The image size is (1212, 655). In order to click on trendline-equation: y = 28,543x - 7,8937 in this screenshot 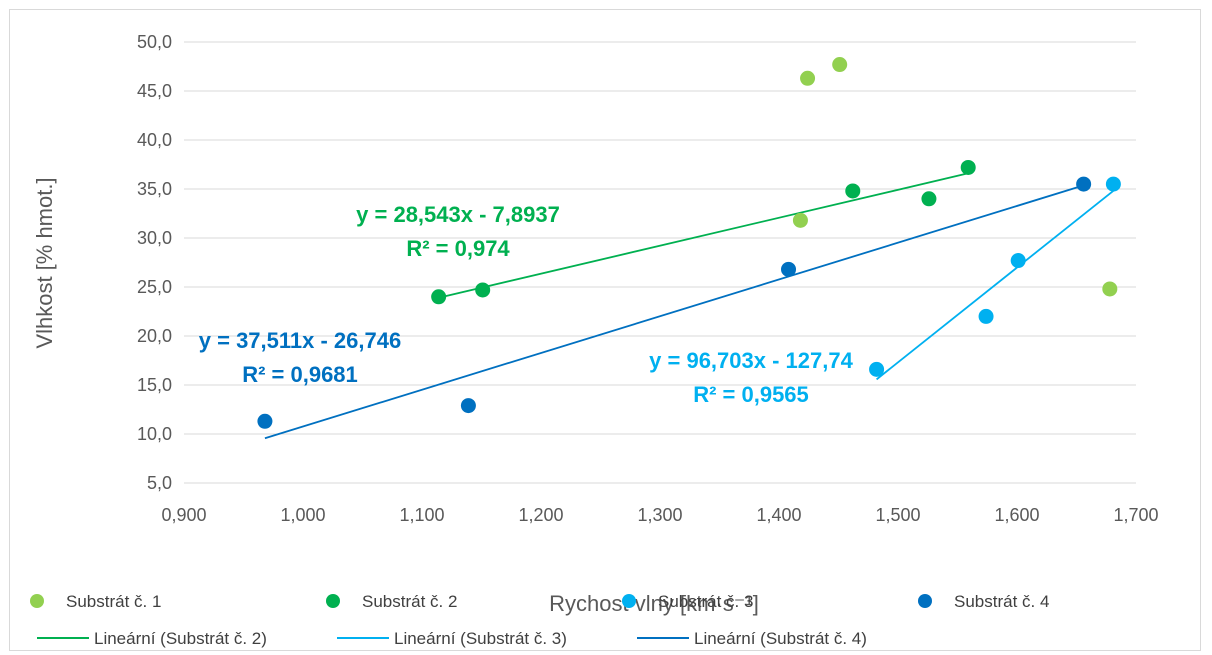, I will do `click(458, 214)`.